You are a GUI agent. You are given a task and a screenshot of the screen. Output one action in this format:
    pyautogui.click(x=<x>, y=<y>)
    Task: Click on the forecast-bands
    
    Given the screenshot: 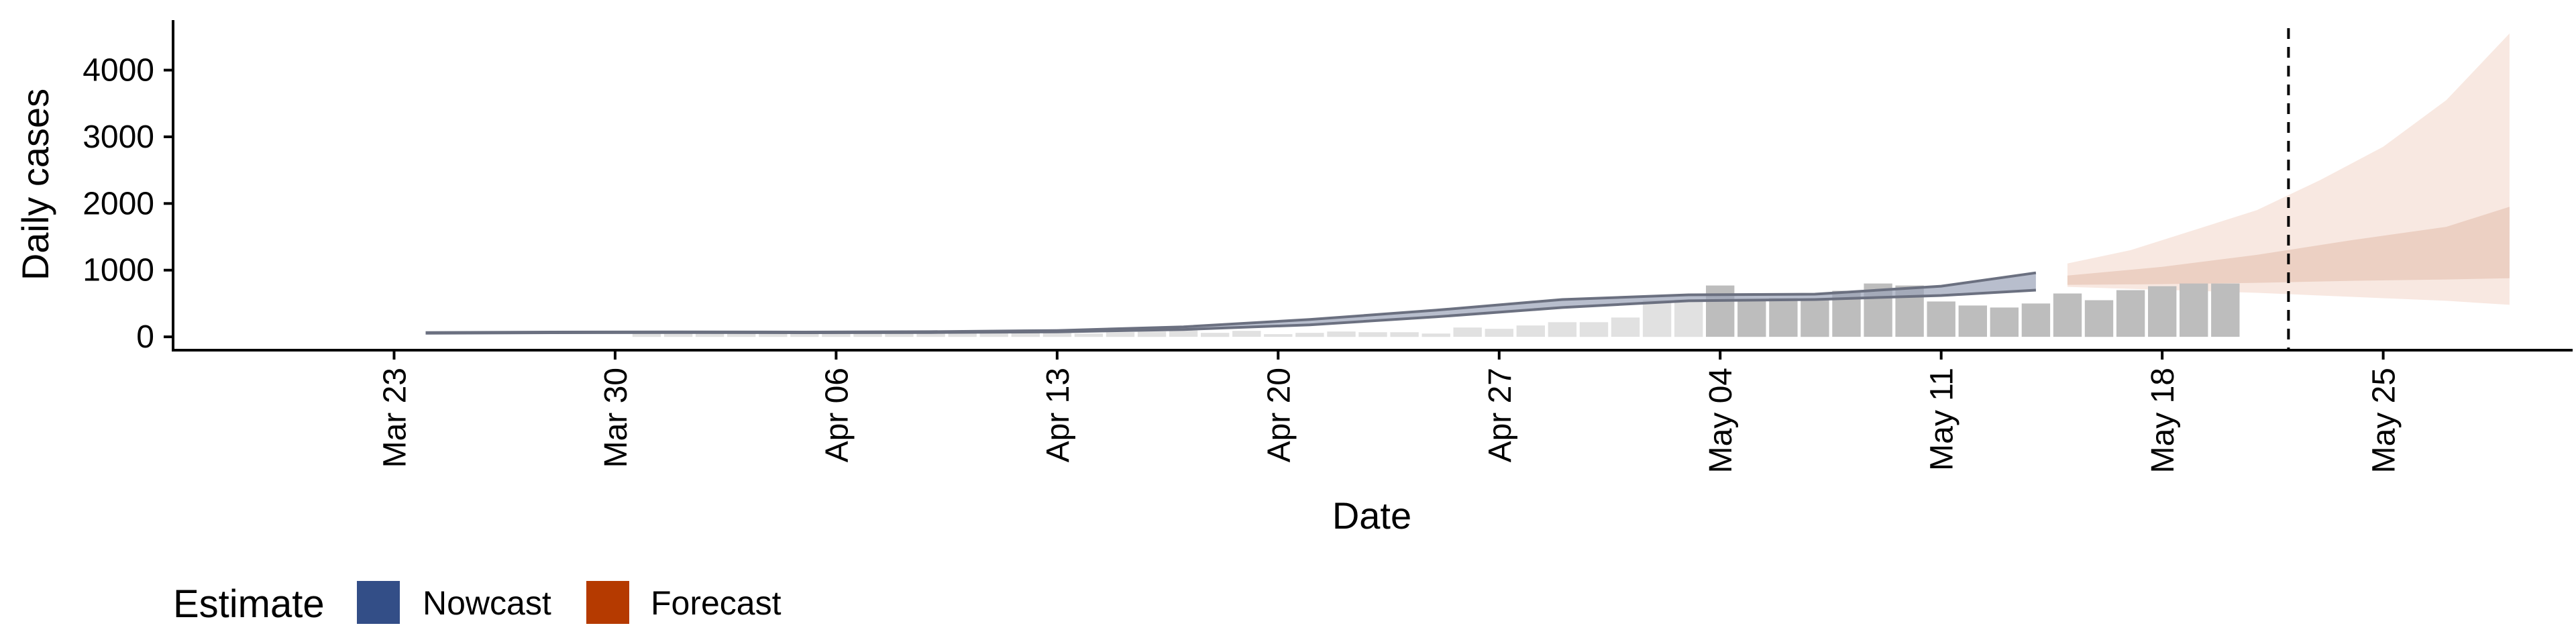 What is the action you would take?
    pyautogui.click(x=2288, y=169)
    